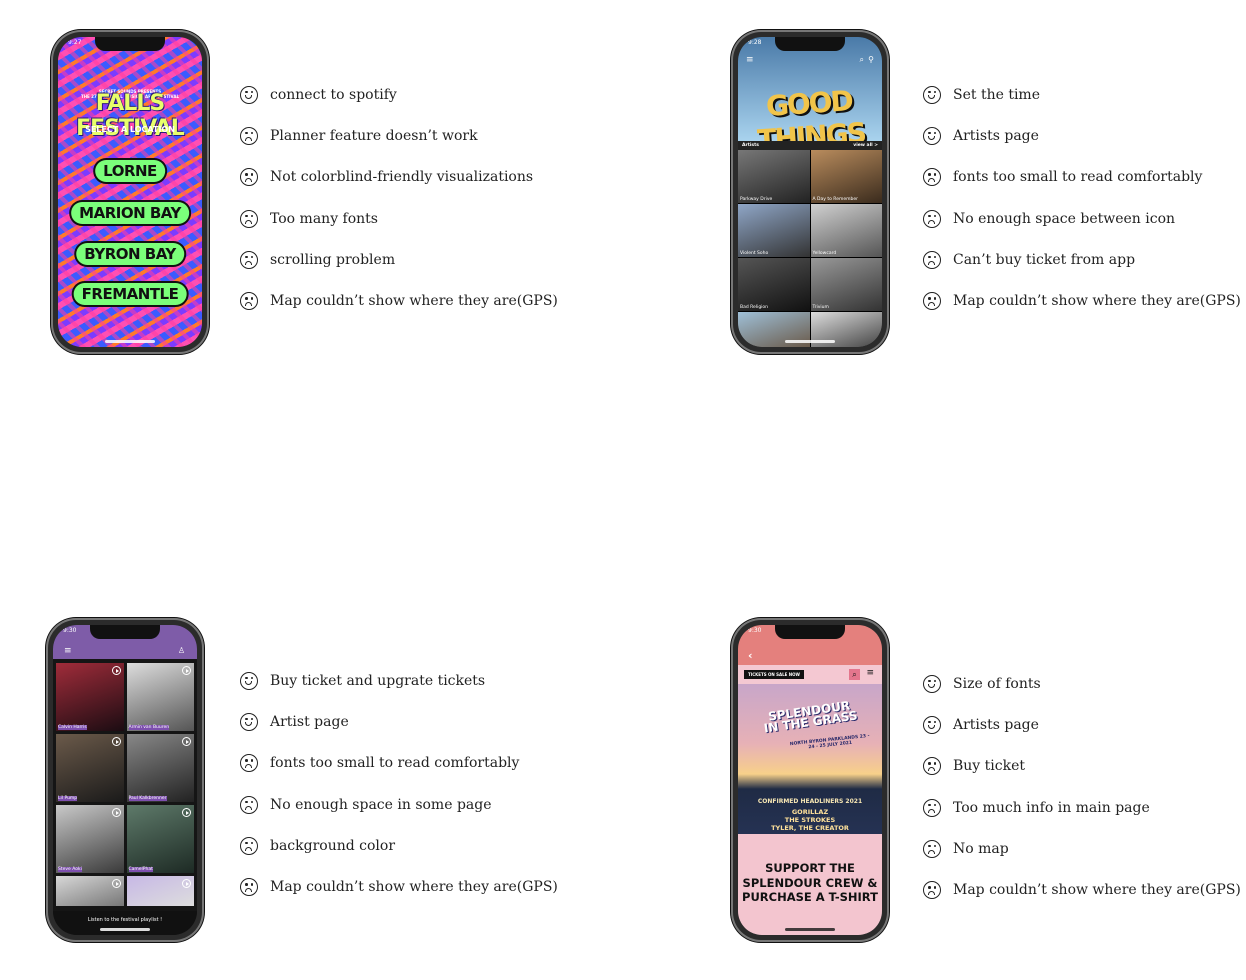 This screenshot has height=980, width=1246. I want to click on smile-icon, so click(932, 94).